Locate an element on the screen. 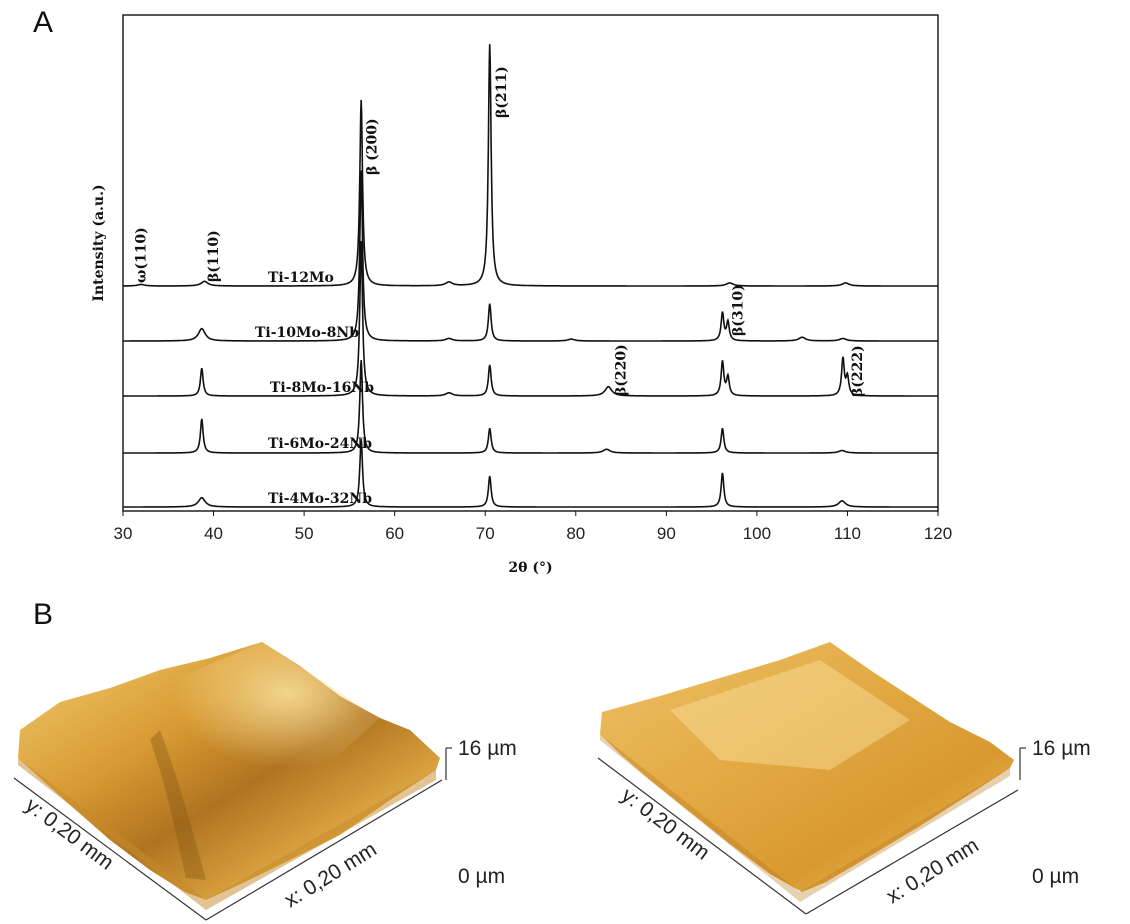 The image size is (1130, 924). afm-right-z-bottom: 0 µm is located at coordinates (1055, 876).